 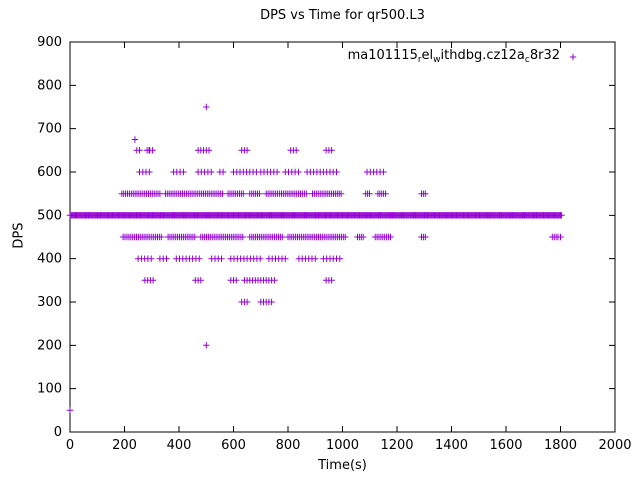 What do you see at coordinates (382, 55) in the screenshot?
I see `legend-label-text: ma101115` at bounding box center [382, 55].